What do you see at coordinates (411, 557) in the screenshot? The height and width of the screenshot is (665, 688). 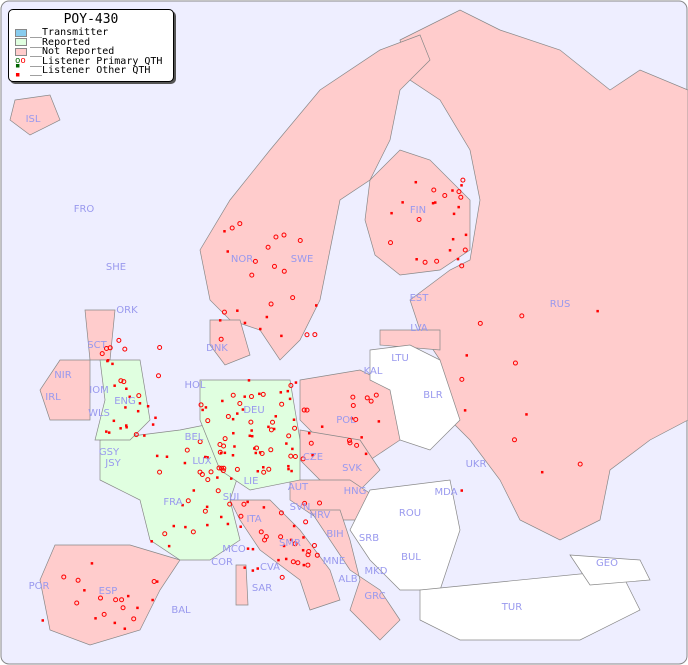 I see `country-label-bul: BUL` at bounding box center [411, 557].